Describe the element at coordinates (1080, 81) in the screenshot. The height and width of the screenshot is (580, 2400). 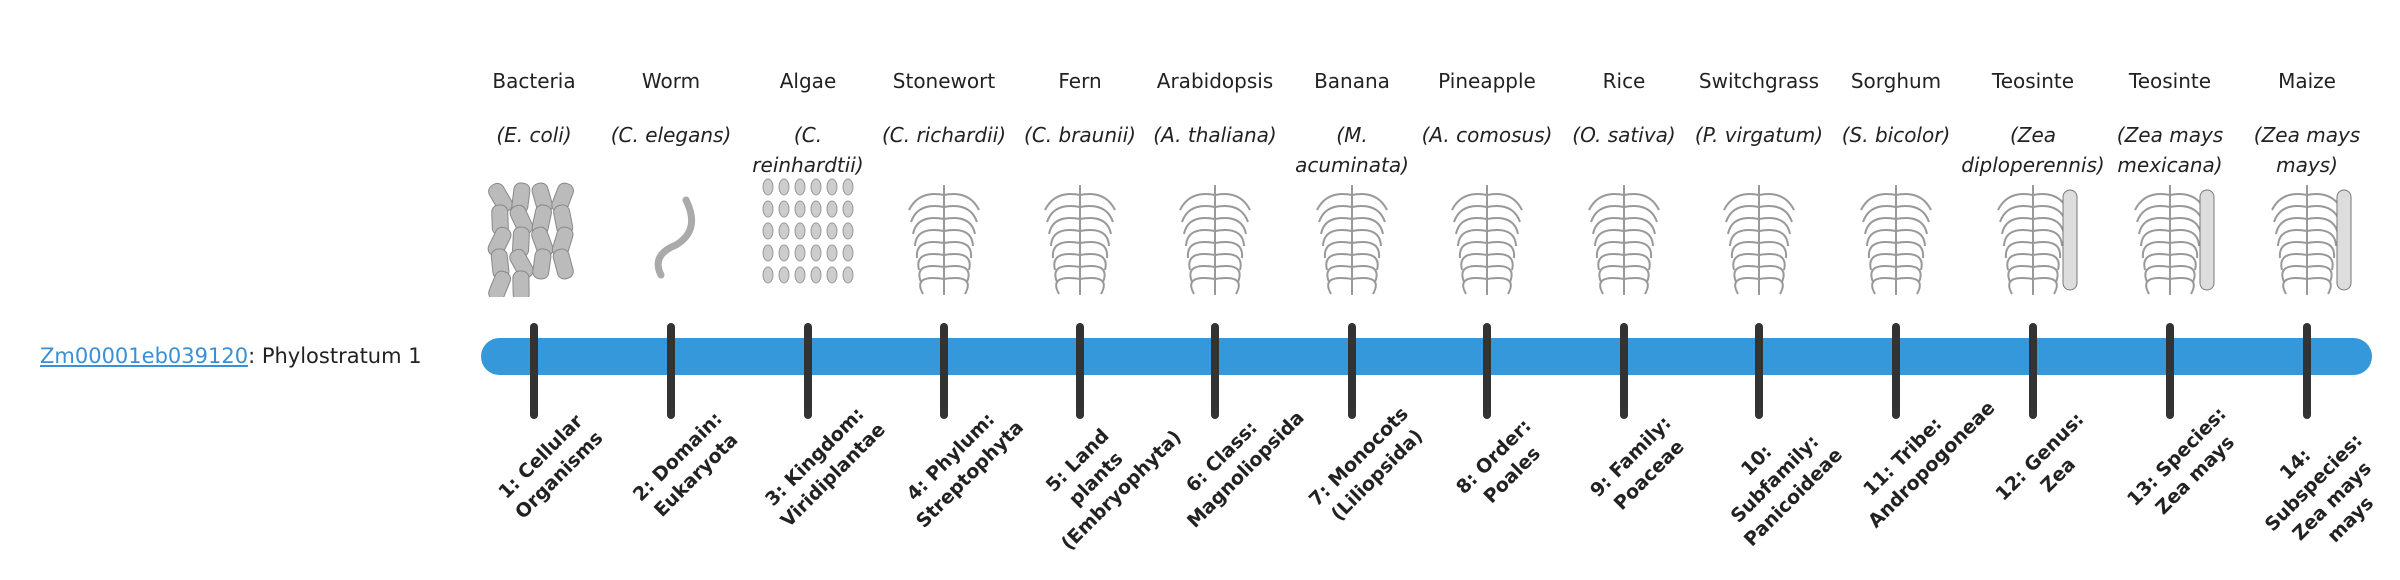
I see `organism-common-name: Fern` at that location.